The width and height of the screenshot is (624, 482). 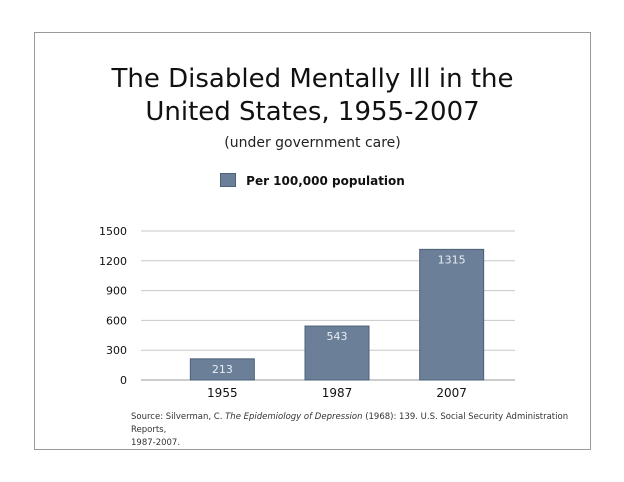 I want to click on x-tick-label-1987: 1987, so click(x=337, y=393).